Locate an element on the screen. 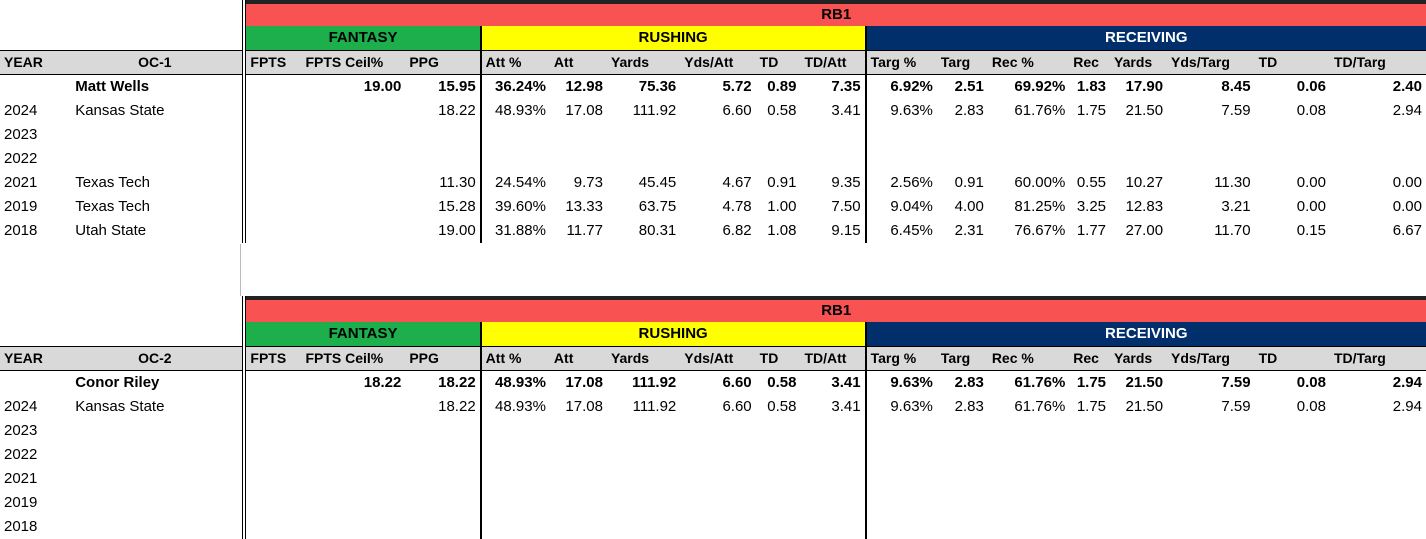  stat-cell: 7.50 is located at coordinates (846, 206).